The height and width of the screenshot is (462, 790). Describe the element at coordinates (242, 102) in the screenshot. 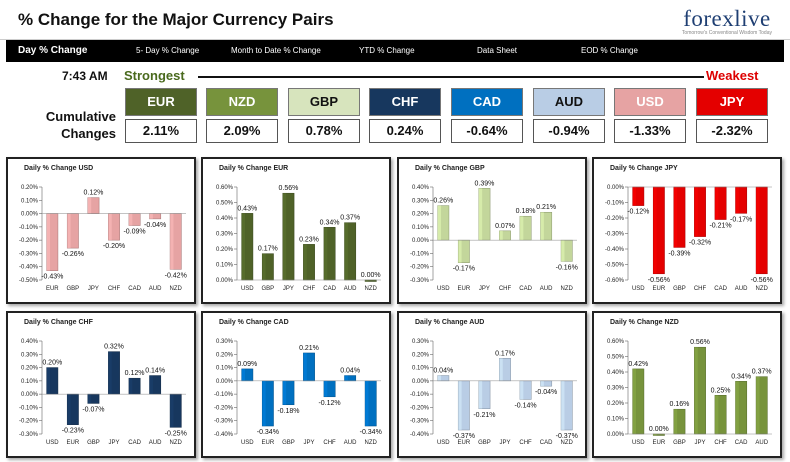

I see `currency-code: NZD` at that location.